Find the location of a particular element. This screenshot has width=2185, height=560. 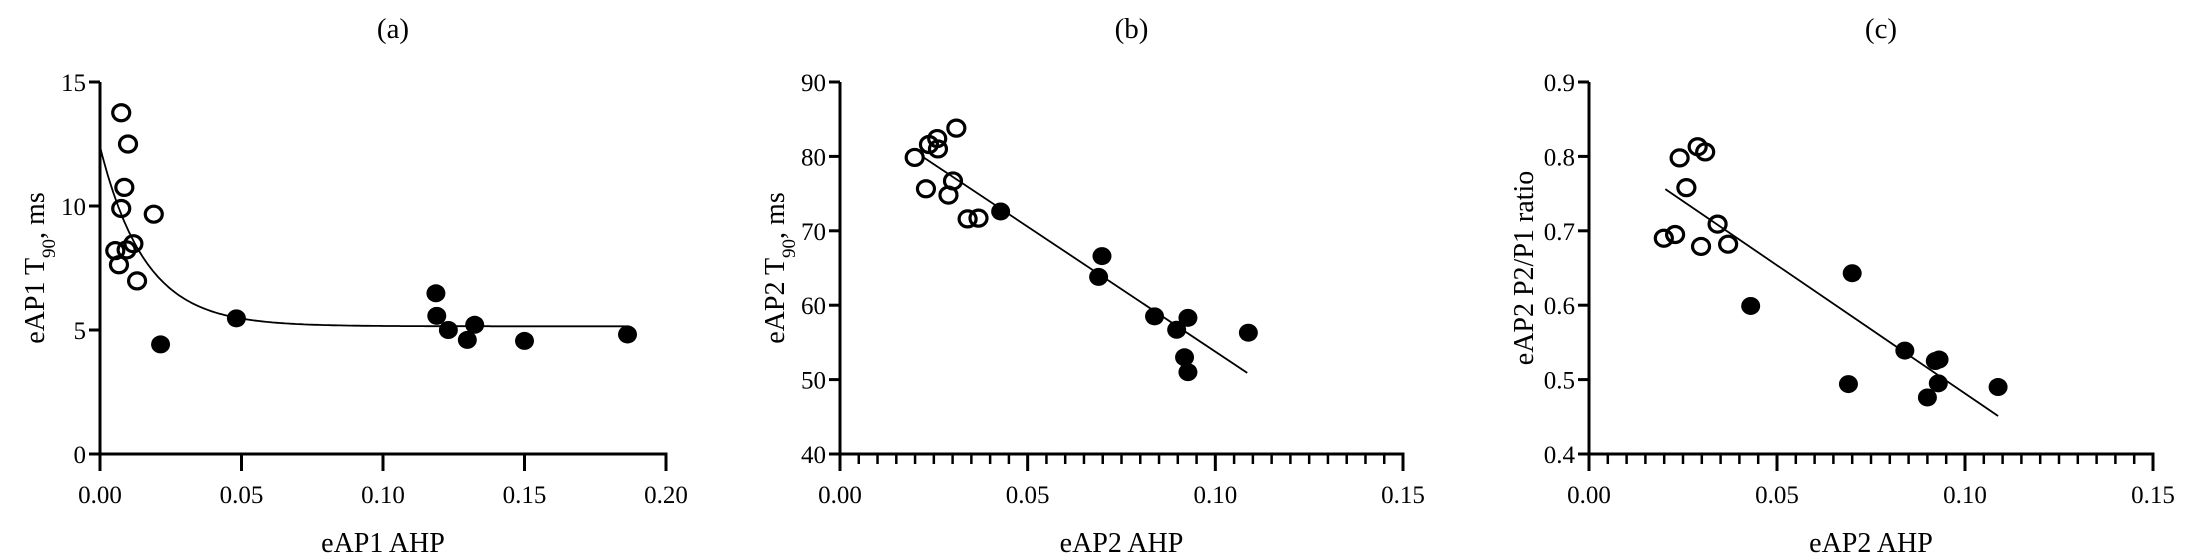

y-tick-label: 0 is located at coordinates (80, 455).